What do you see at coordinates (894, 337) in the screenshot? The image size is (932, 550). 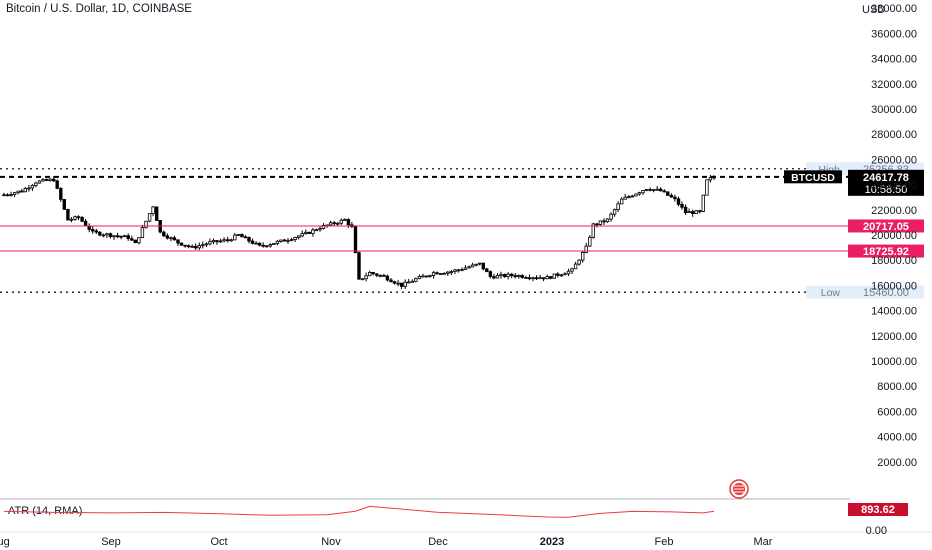 I see `y-tick-label: 12000.00` at bounding box center [894, 337].